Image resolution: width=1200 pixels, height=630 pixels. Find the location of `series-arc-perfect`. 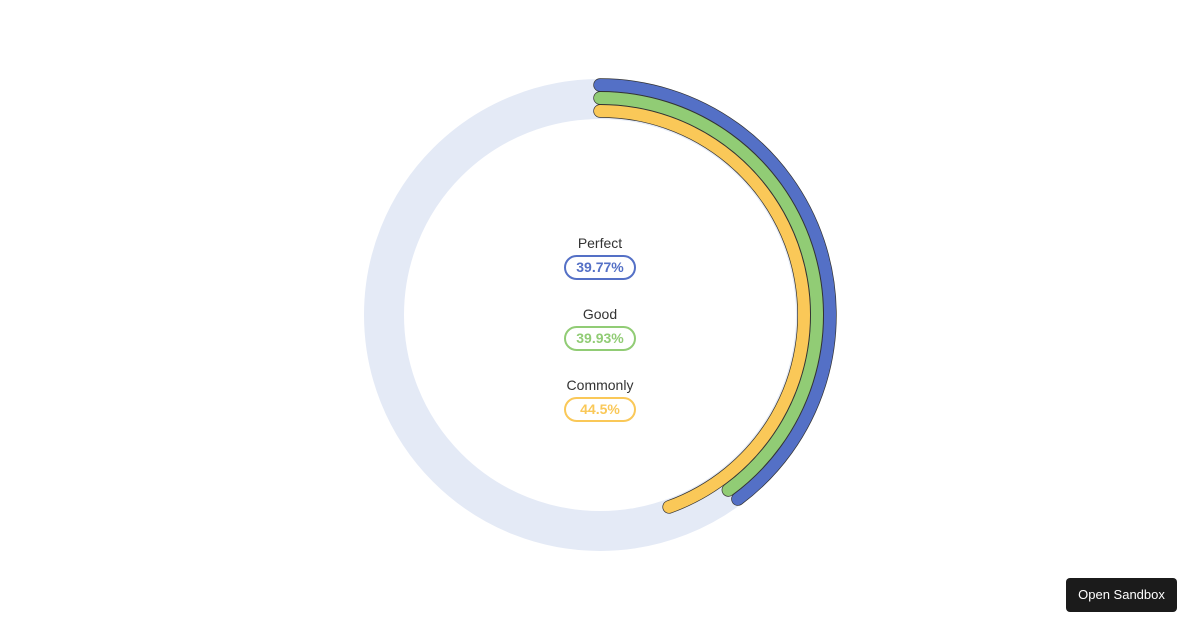

series-arc-perfect is located at coordinates (715, 292).